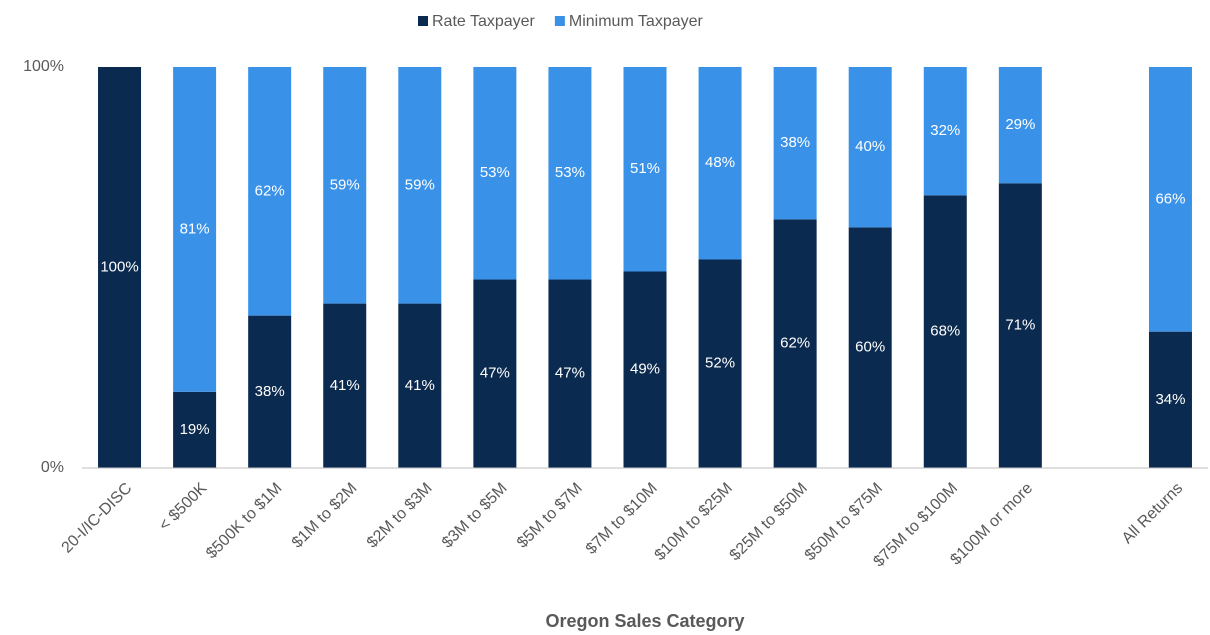 The height and width of the screenshot is (635, 1210). I want to click on data-label: 81%, so click(195, 228).